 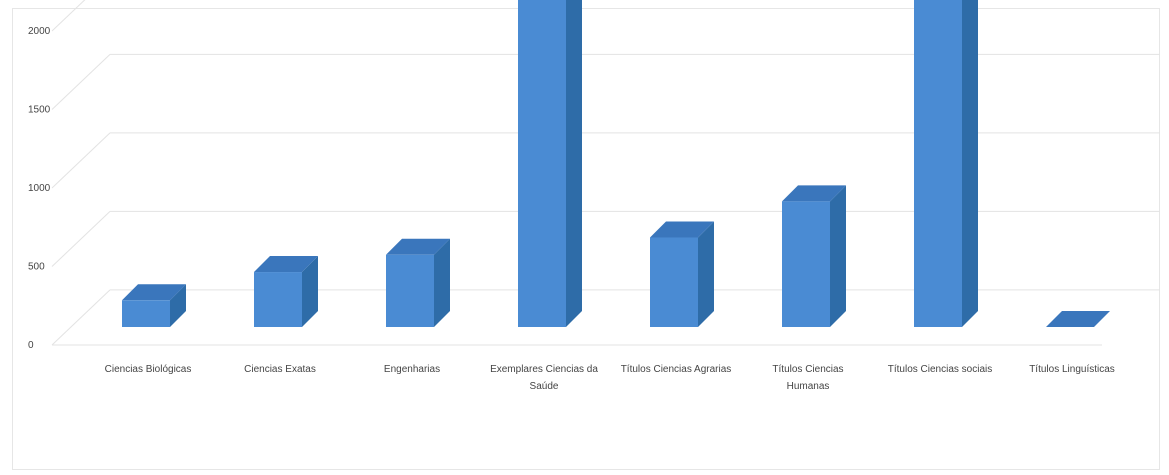 I want to click on y-tick-label: 0, so click(x=31, y=345).